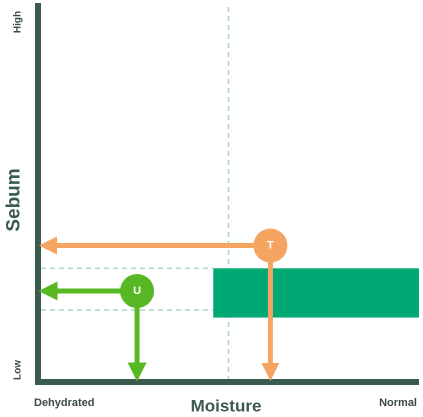 This screenshot has width=423, height=417. Describe the element at coordinates (226, 406) in the screenshot. I see `x-axis-title: Moisture` at that location.